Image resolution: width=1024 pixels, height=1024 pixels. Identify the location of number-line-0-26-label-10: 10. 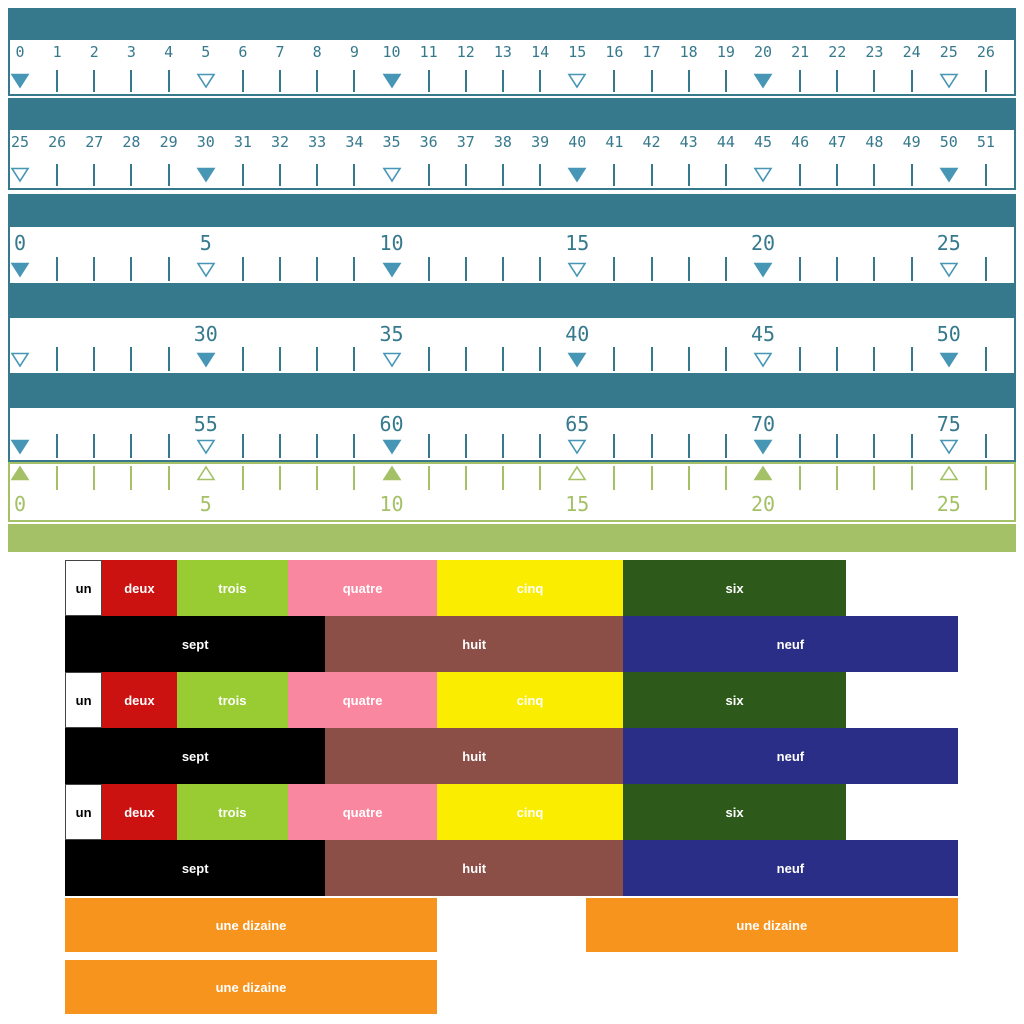
(391, 52).